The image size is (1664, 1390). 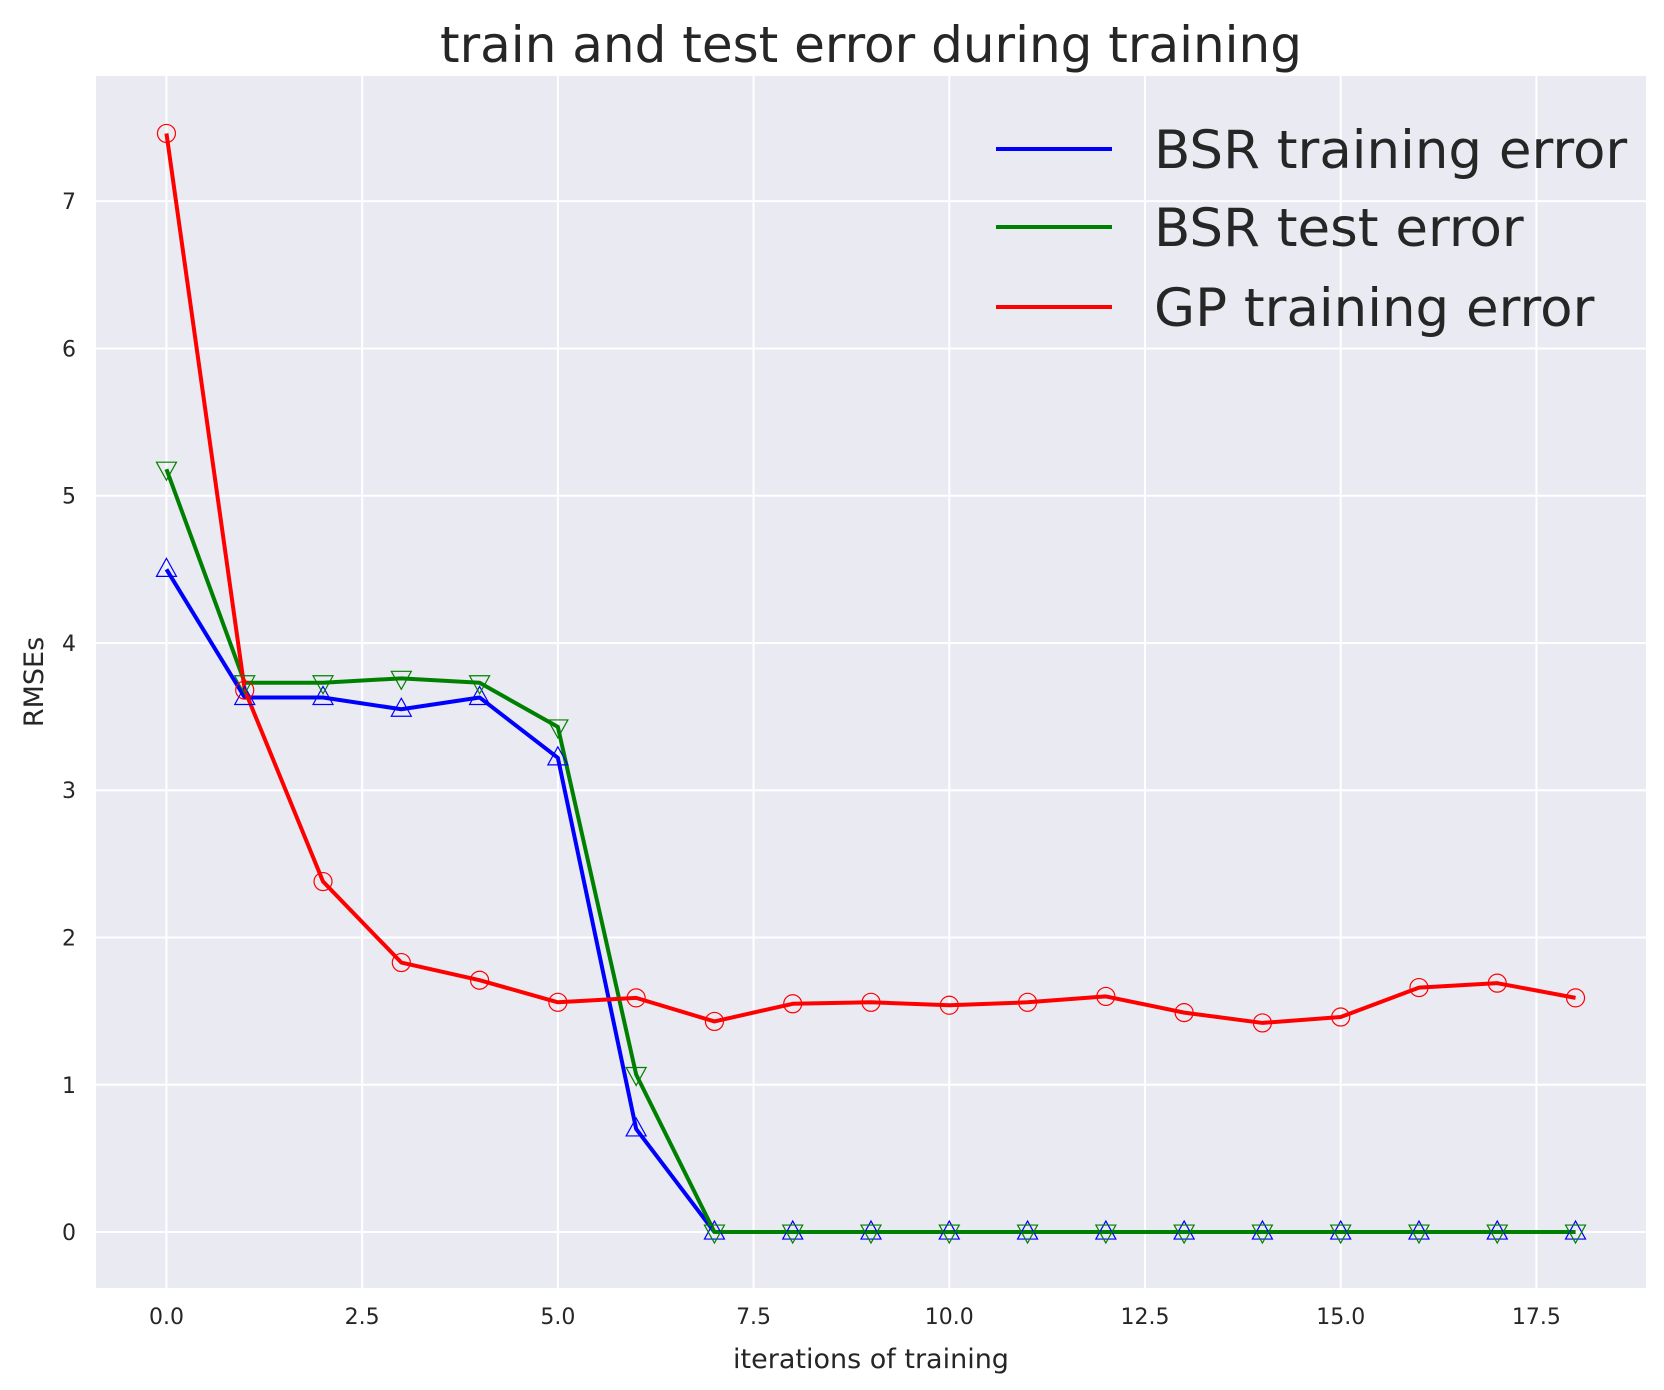 I want to click on x-tick-label: 10.0, so click(x=949, y=1317).